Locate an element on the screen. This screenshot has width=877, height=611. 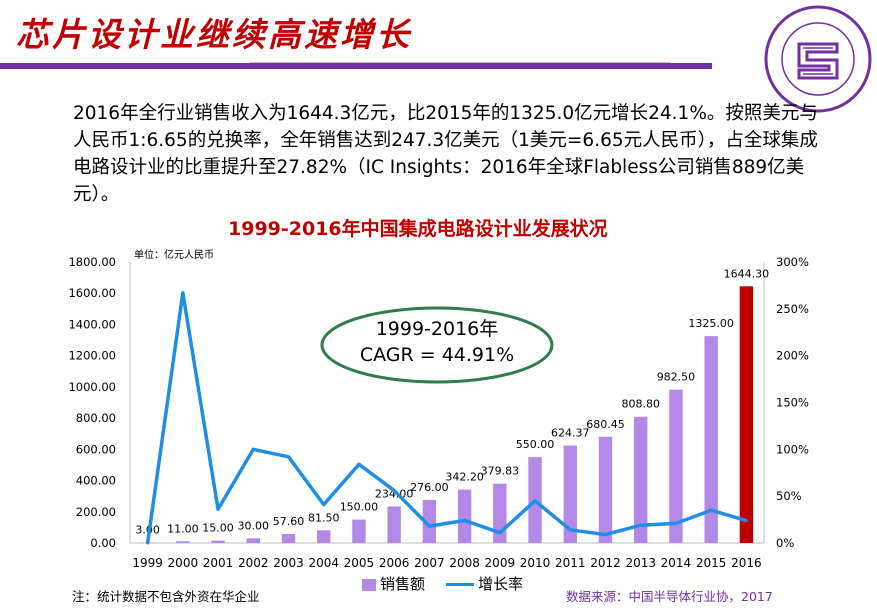
bar-value-label: 379.83 is located at coordinates (500, 471).